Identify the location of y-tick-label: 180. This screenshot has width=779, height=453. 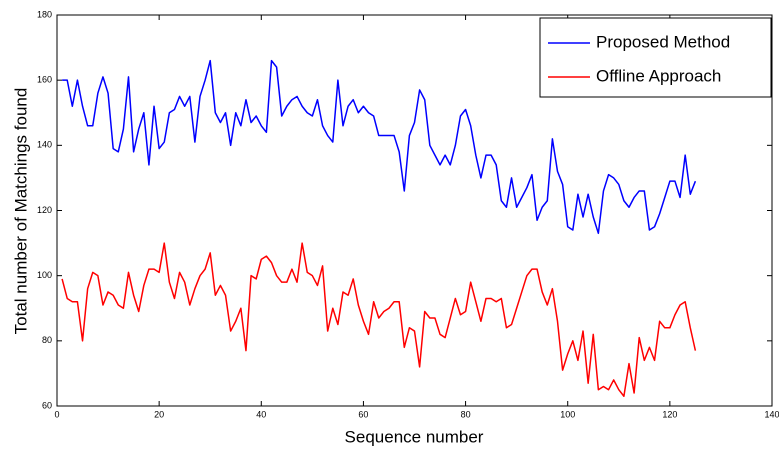
(44, 14).